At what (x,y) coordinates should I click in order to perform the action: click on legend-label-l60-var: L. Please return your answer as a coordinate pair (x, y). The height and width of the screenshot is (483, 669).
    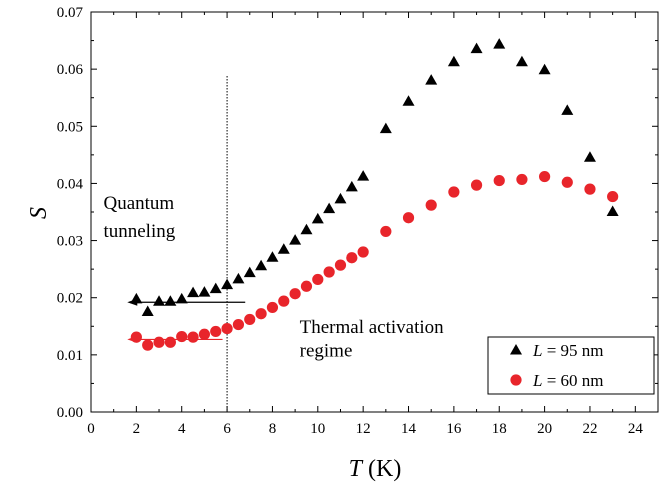
    Looking at the image, I should click on (537, 380).